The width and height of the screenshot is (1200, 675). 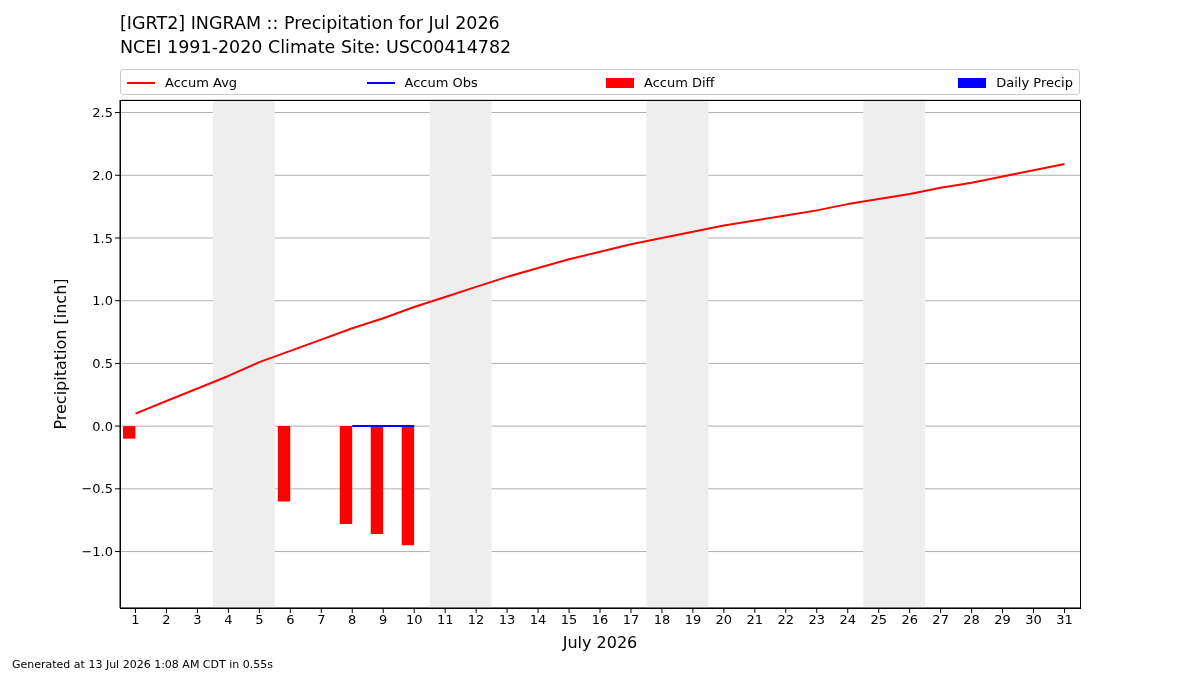 What do you see at coordinates (321, 620) in the screenshot?
I see `x-tick-label: 7` at bounding box center [321, 620].